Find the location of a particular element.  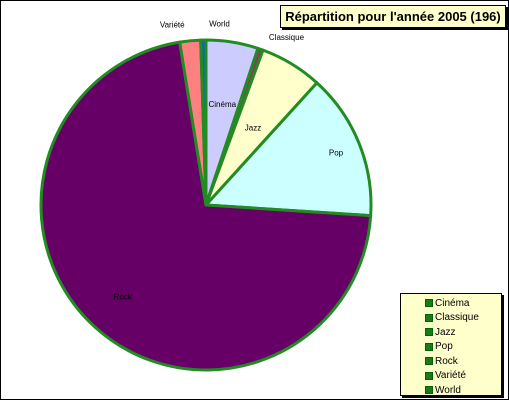

slice-label: Jazz is located at coordinates (253, 127).